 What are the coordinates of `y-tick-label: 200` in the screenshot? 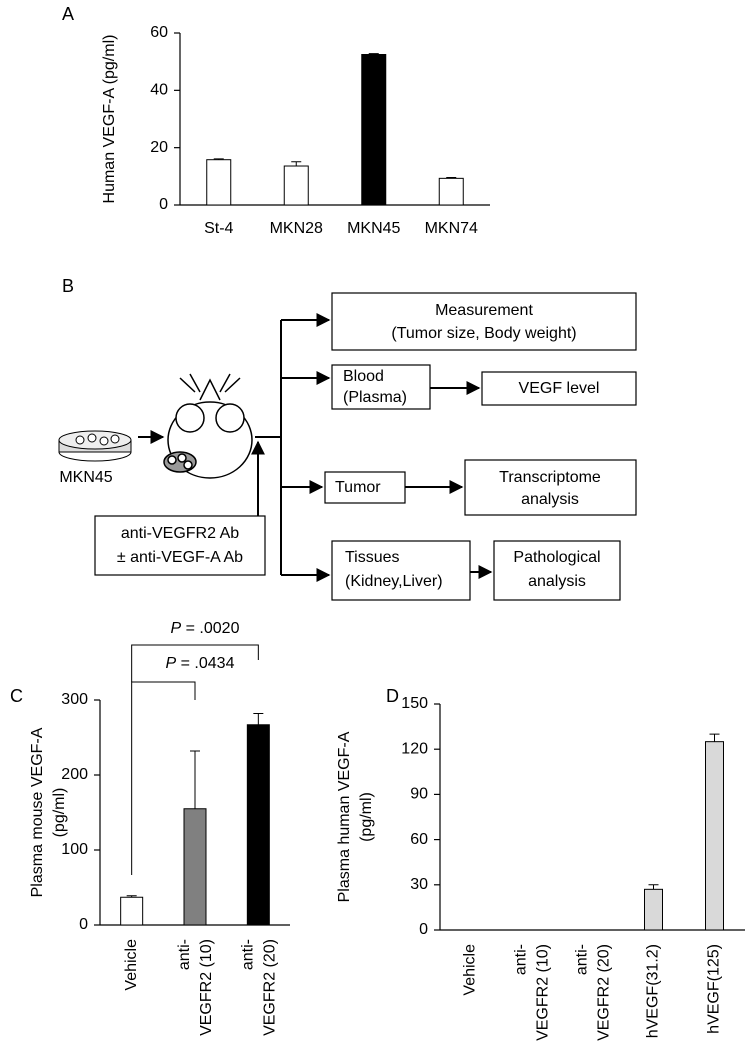 It's located at (74, 774).